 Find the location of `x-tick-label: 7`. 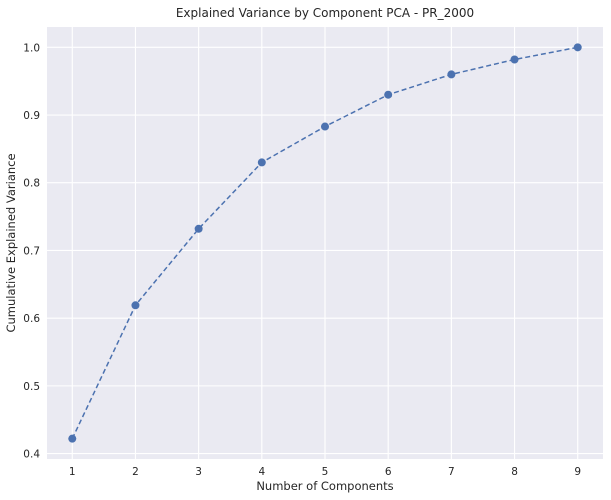

x-tick-label: 7 is located at coordinates (451, 472).